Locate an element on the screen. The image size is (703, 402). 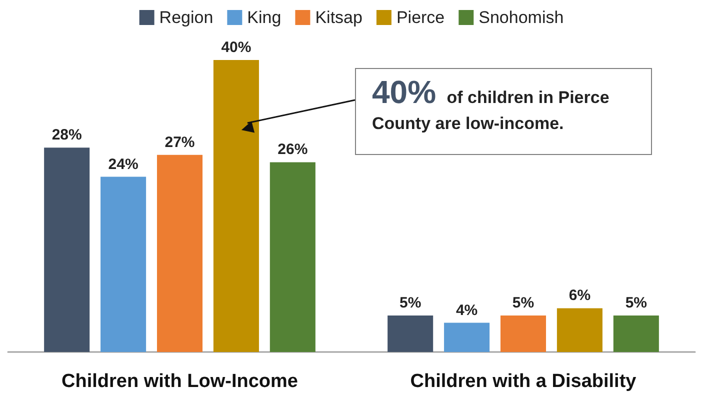
legend-label: Snohomish is located at coordinates (521, 17).